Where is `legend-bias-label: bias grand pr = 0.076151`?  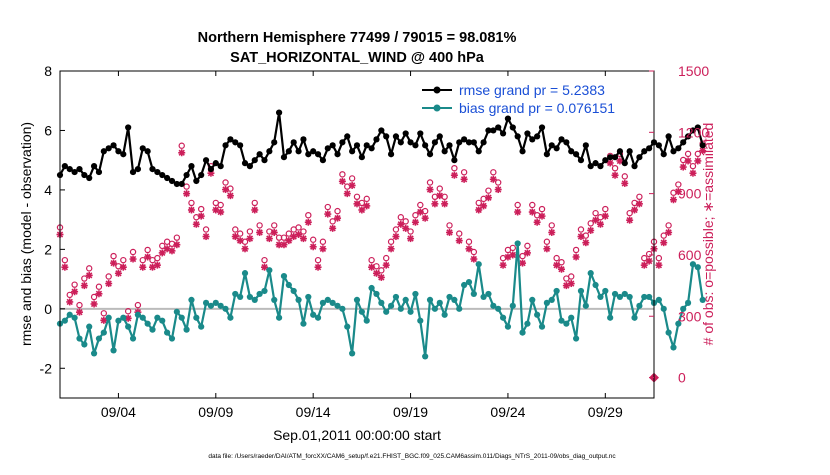
legend-bias-label: bias grand pr = 0.076151 is located at coordinates (537, 108).